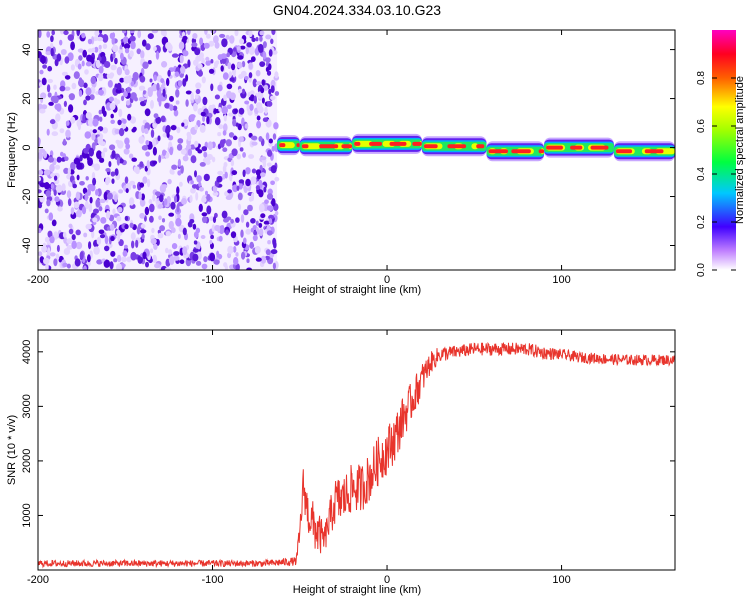 This screenshot has height=600, width=750. Describe the element at coordinates (27, 98) in the screenshot. I see `y-tick-label: 20` at that location.